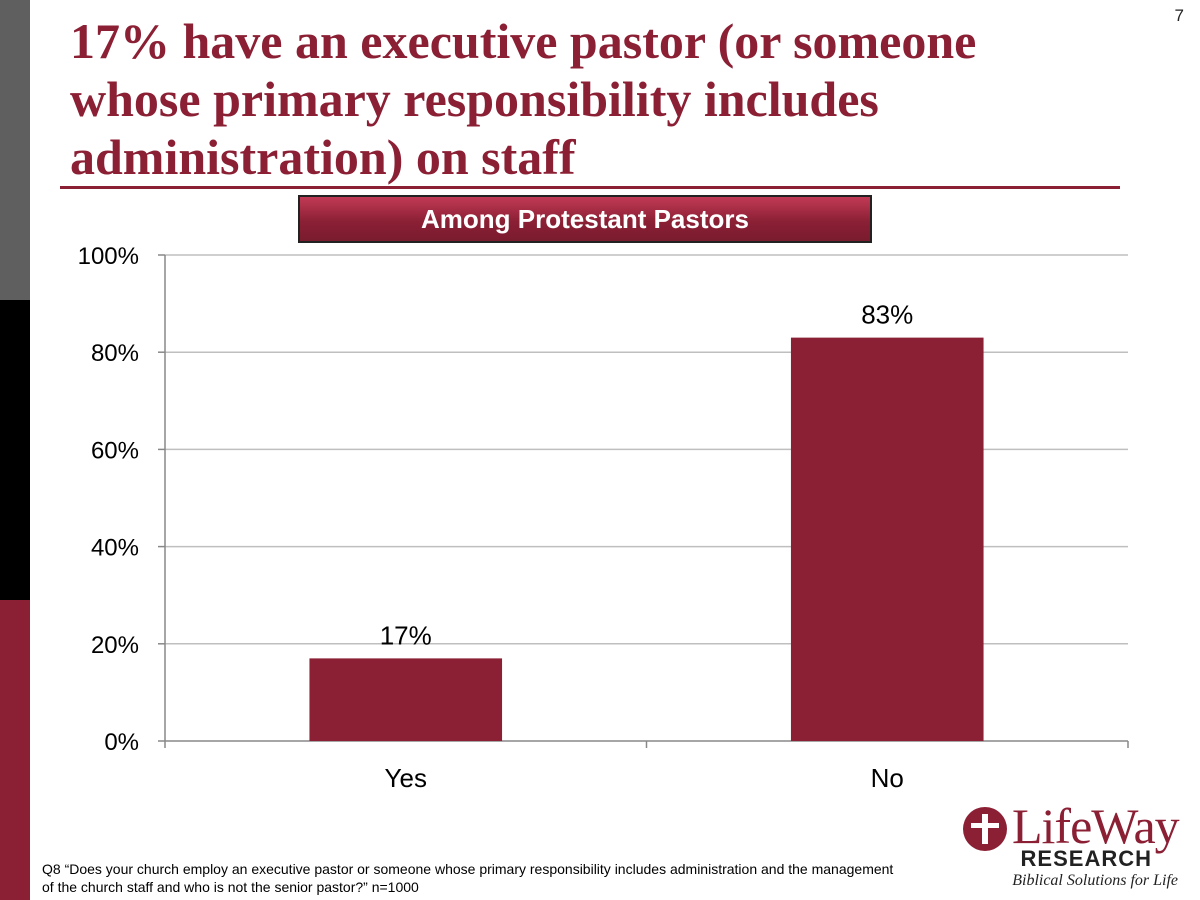 The image size is (1200, 900). Describe the element at coordinates (121, 742) in the screenshot. I see `y-tick-label: 0%` at that location.